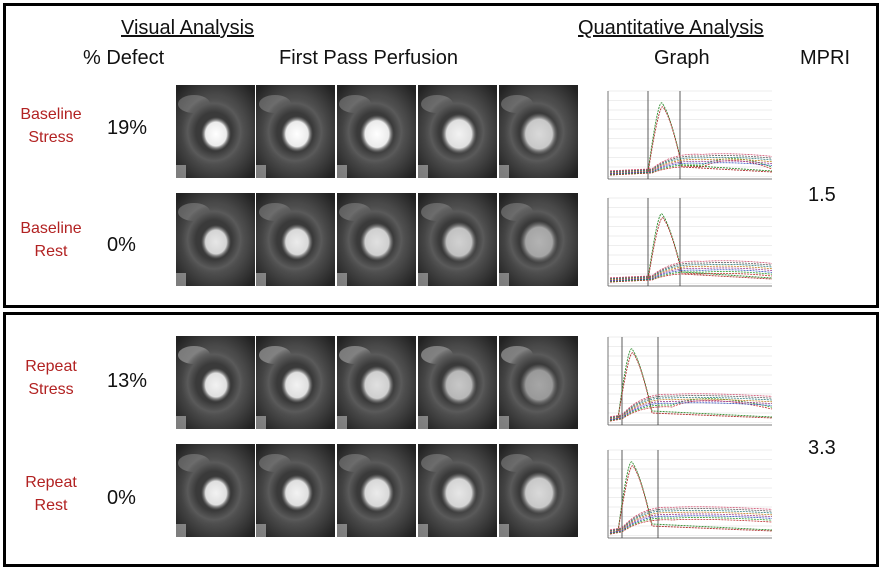  Describe the element at coordinates (121, 245) in the screenshot. I see `defect-baseline-rest: 0%` at that location.